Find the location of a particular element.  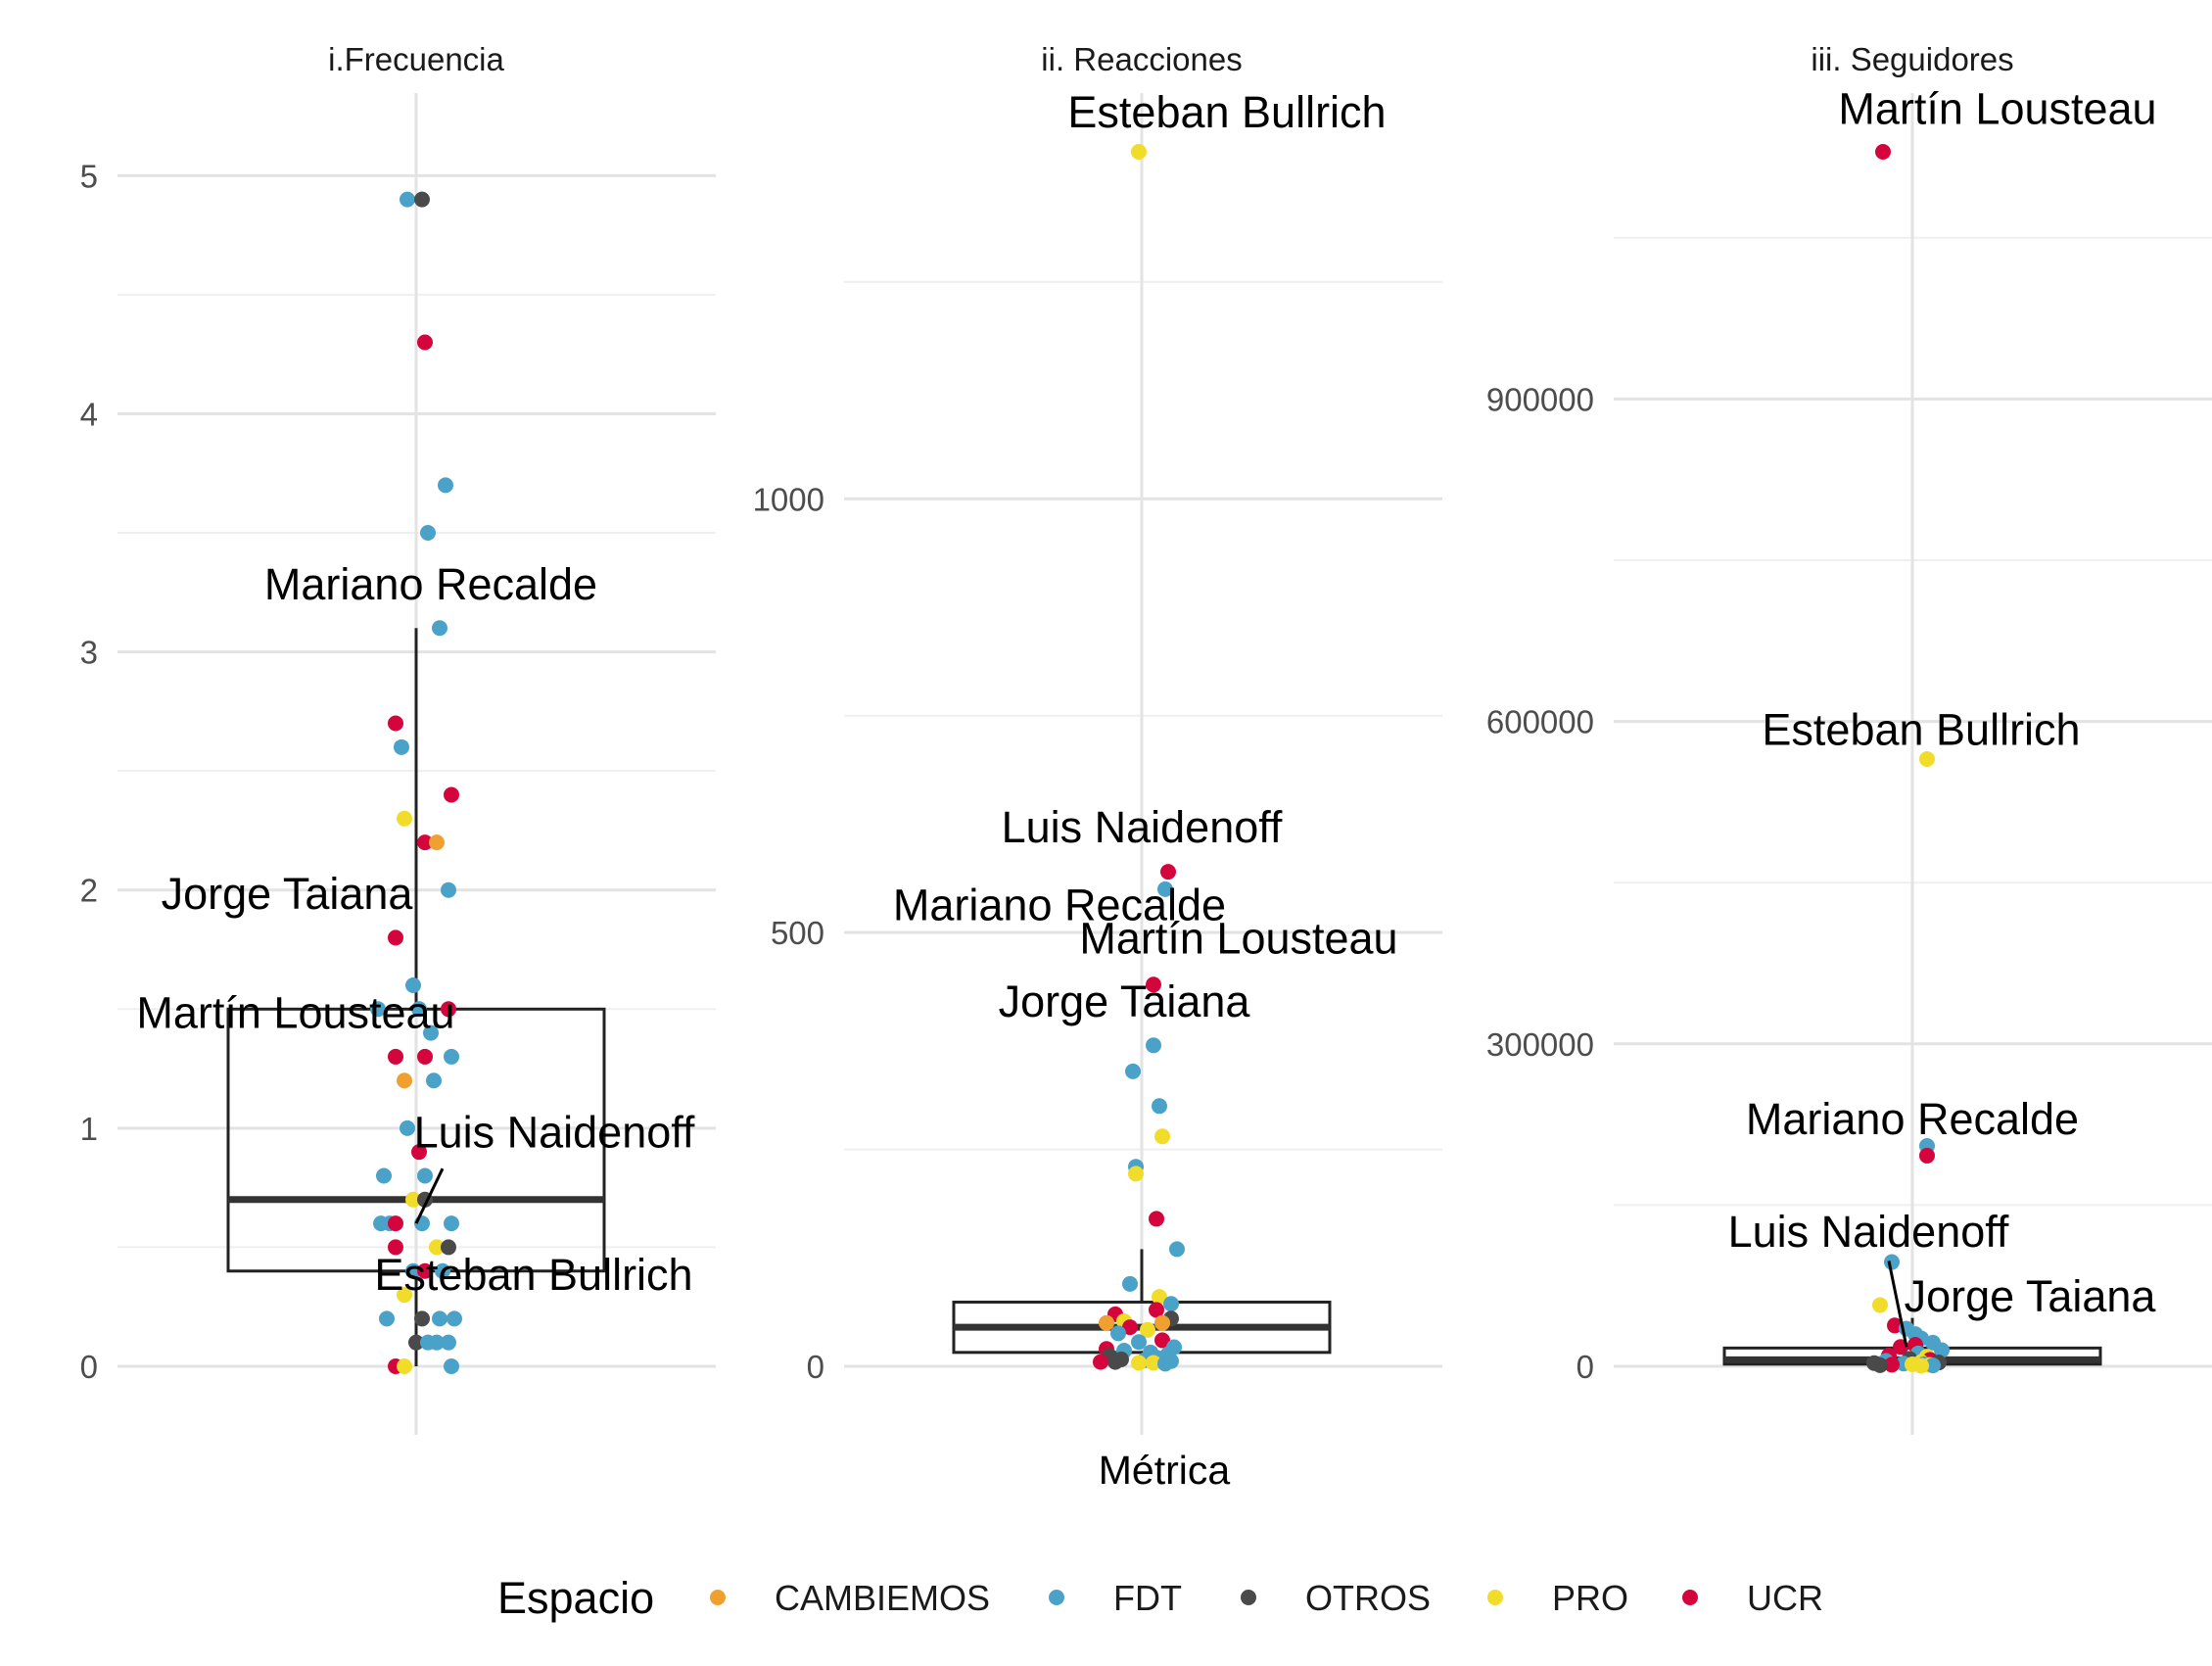

legend-title: Espacio is located at coordinates (575, 1598).